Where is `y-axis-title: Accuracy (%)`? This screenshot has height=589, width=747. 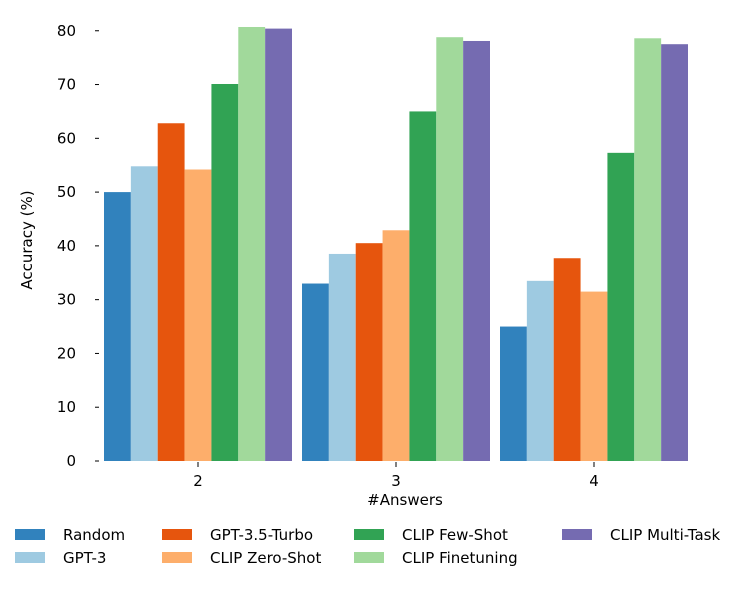
y-axis-title: Accuracy (%) is located at coordinates (27, 239).